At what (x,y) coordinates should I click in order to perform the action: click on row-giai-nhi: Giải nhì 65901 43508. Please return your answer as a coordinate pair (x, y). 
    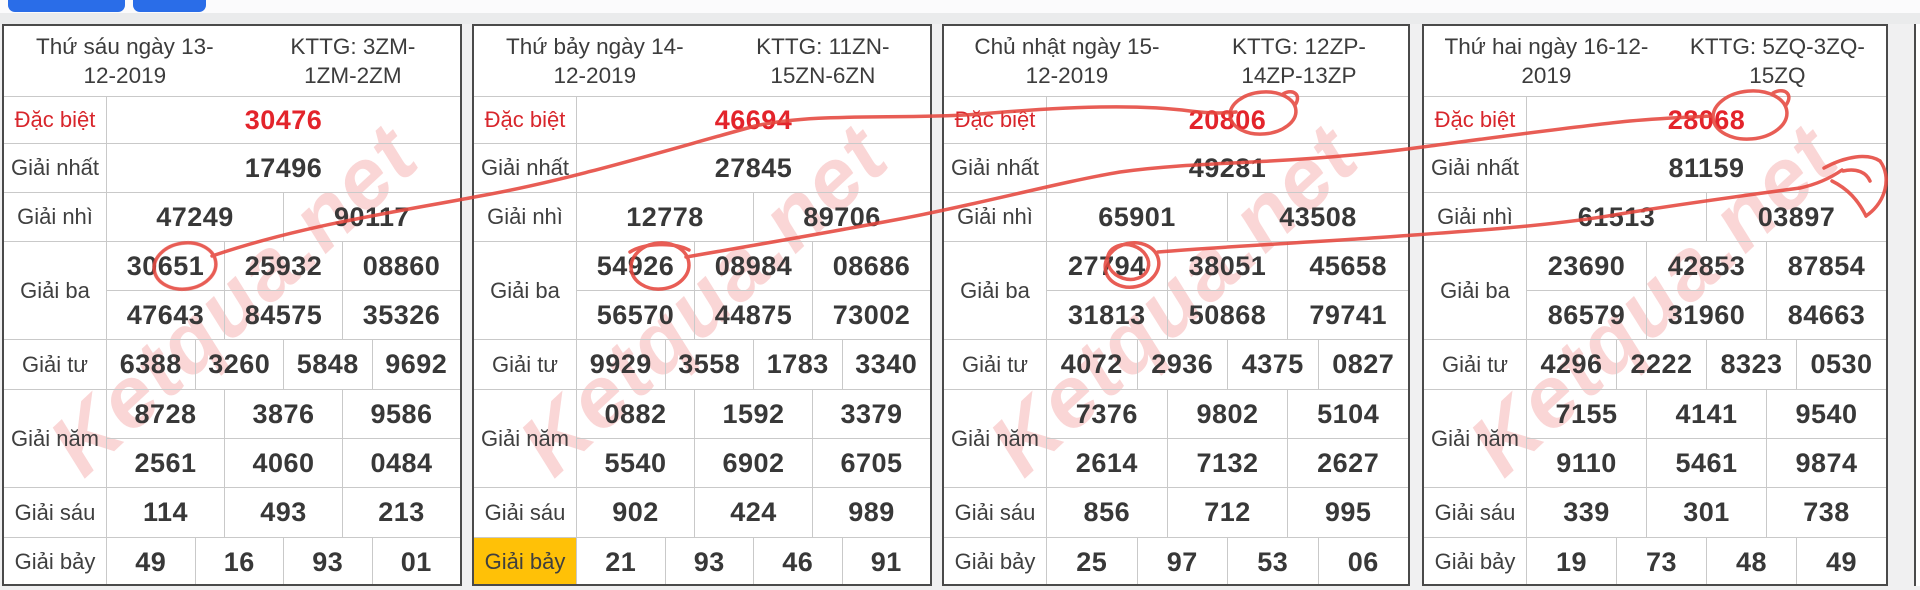
    Looking at the image, I should click on (1176, 216).